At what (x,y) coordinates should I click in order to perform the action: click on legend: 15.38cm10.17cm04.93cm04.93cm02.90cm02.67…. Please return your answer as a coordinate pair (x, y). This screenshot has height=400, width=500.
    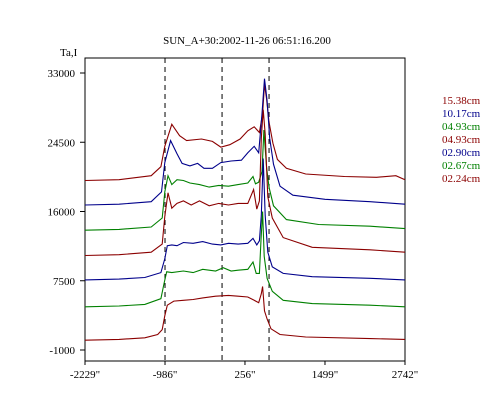
    Looking at the image, I should click on (461, 140).